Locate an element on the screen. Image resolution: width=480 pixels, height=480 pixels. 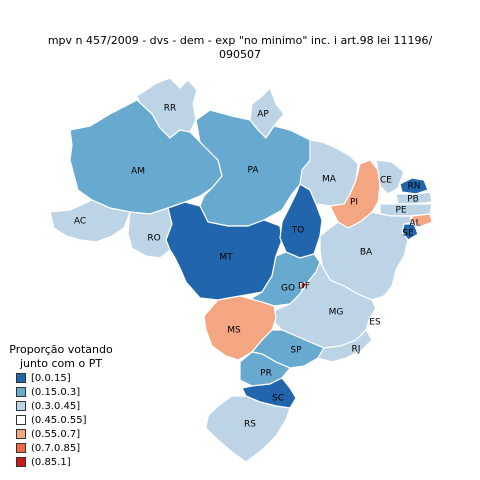
state-label-pe: PE is located at coordinates (400, 211).